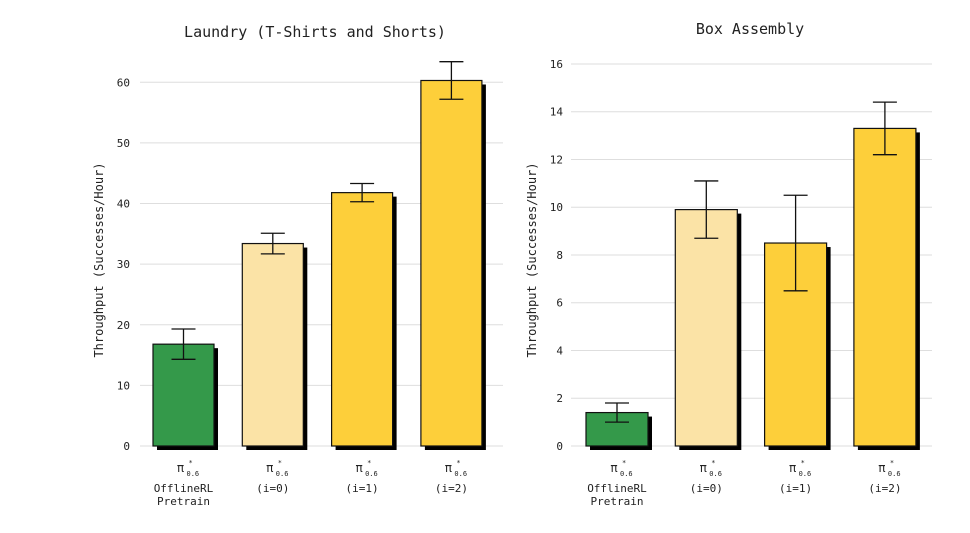  Describe the element at coordinates (557, 112) in the screenshot. I see `y-tick-label: 14` at that location.